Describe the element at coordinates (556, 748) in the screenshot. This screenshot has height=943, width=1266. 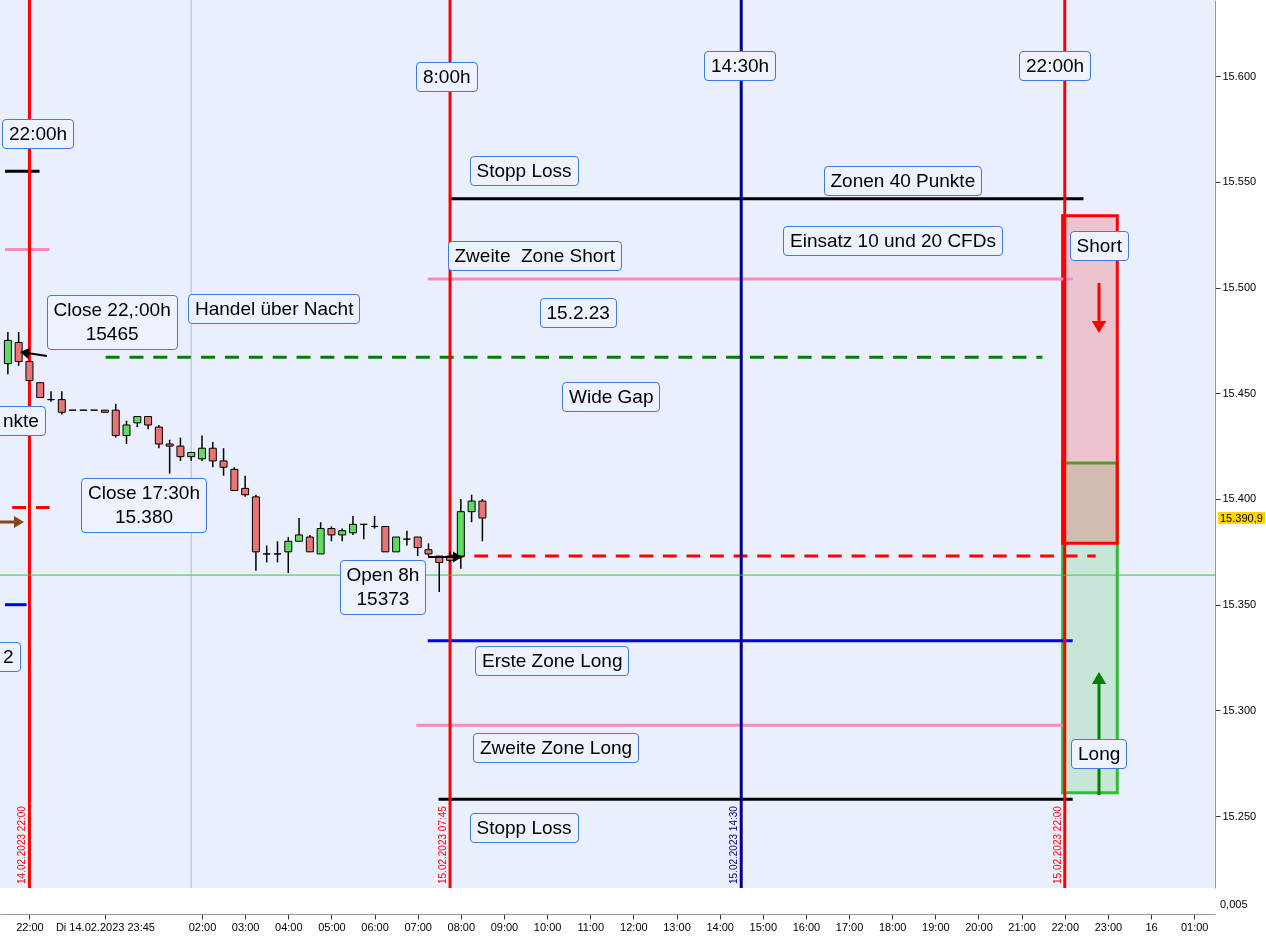
I see `annotation: Zweite Zone Long` at that location.